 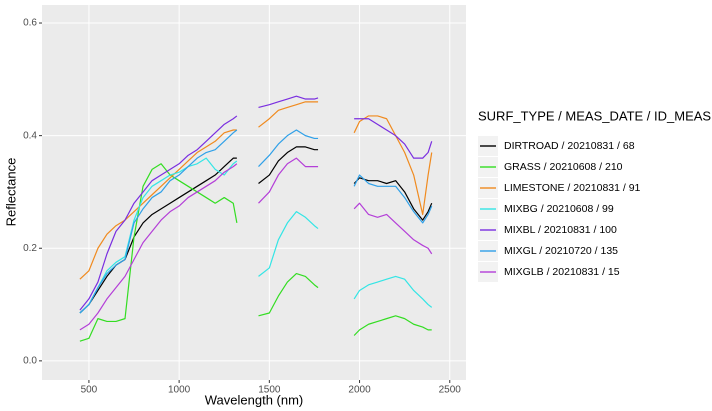 What do you see at coordinates (89, 390) in the screenshot?
I see `x-tick-label: 500` at bounding box center [89, 390].